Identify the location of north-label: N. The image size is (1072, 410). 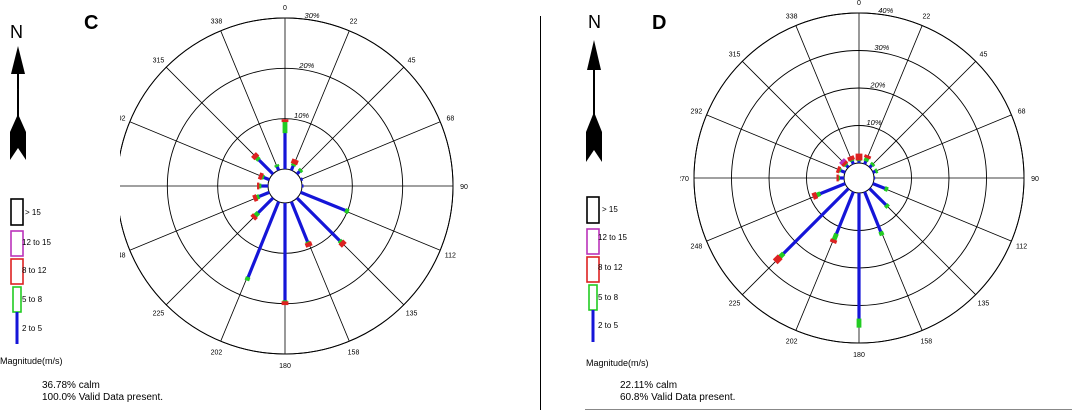
(16, 32).